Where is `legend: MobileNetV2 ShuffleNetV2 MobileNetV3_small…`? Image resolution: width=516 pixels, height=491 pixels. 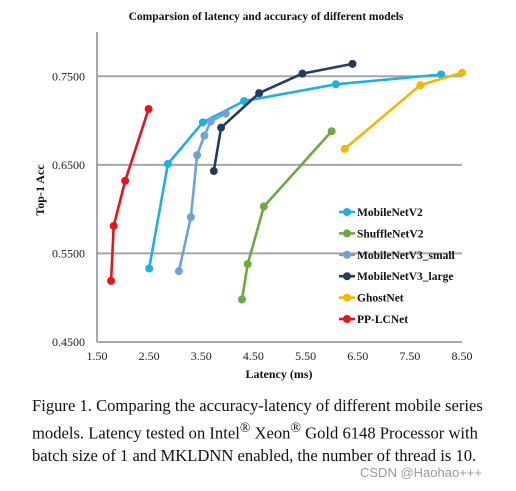
legend: MobileNetV2 ShuffleNetV2 MobileNetV3_small… is located at coordinates (397, 266).